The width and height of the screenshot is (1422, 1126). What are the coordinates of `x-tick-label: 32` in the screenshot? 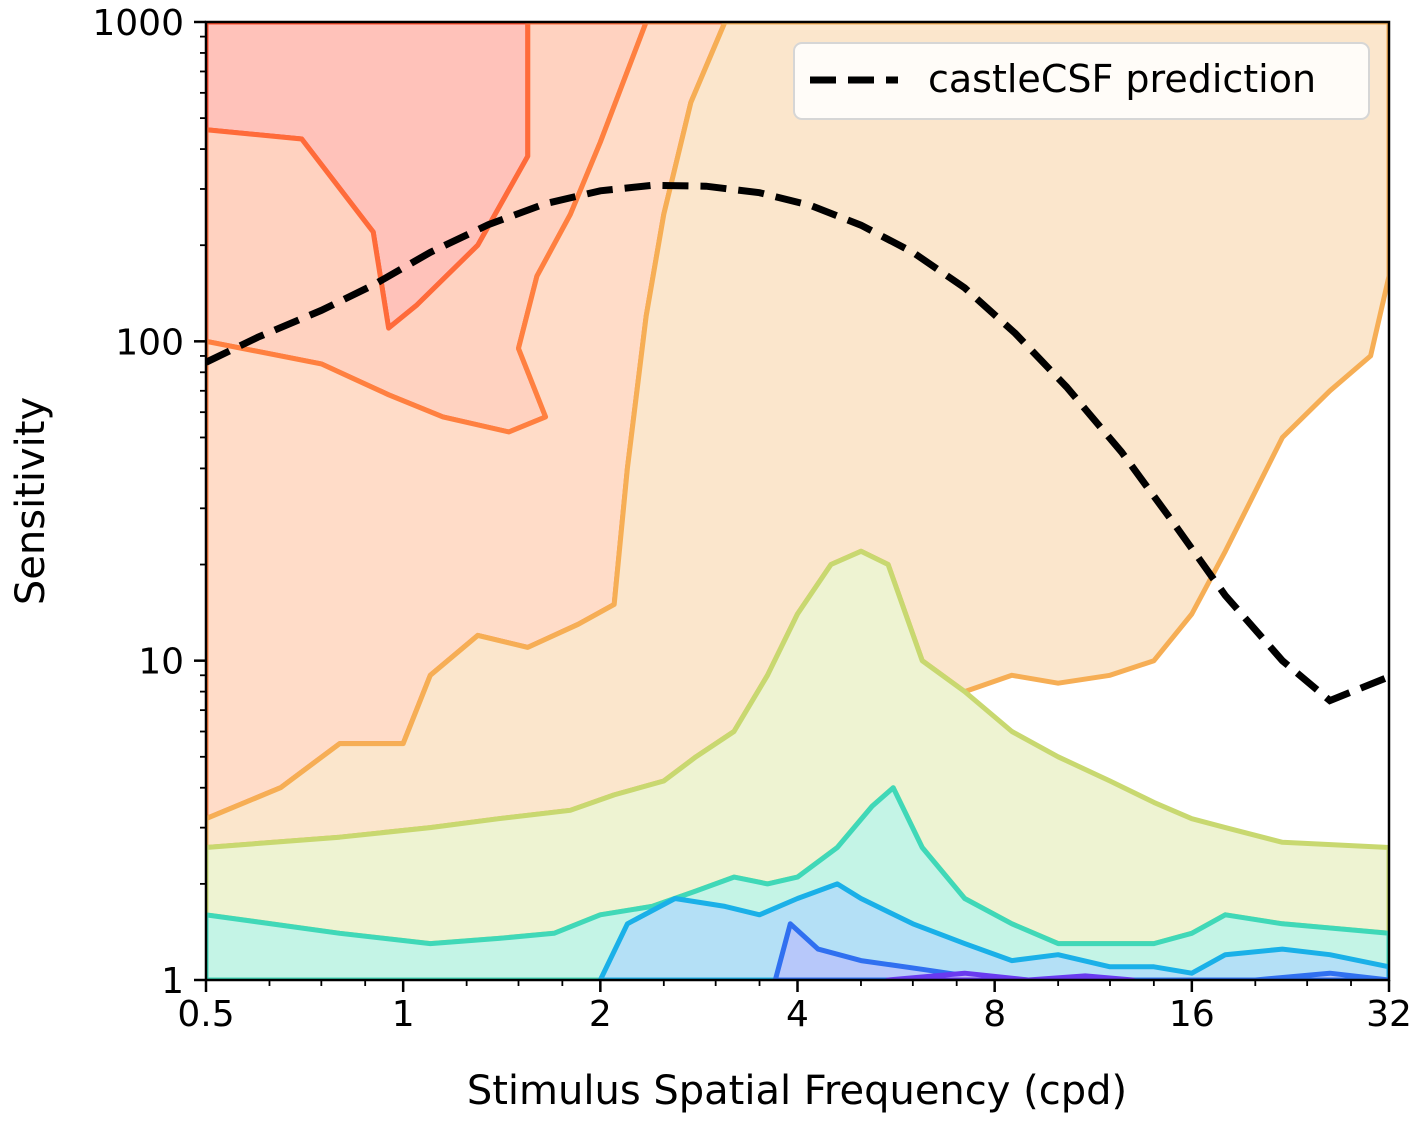 It's located at (1389, 1014).